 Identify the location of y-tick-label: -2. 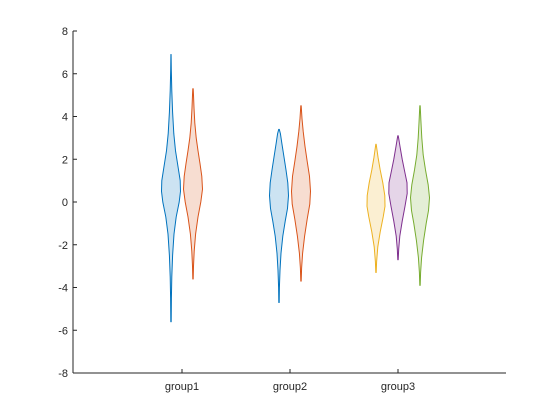
(63, 246).